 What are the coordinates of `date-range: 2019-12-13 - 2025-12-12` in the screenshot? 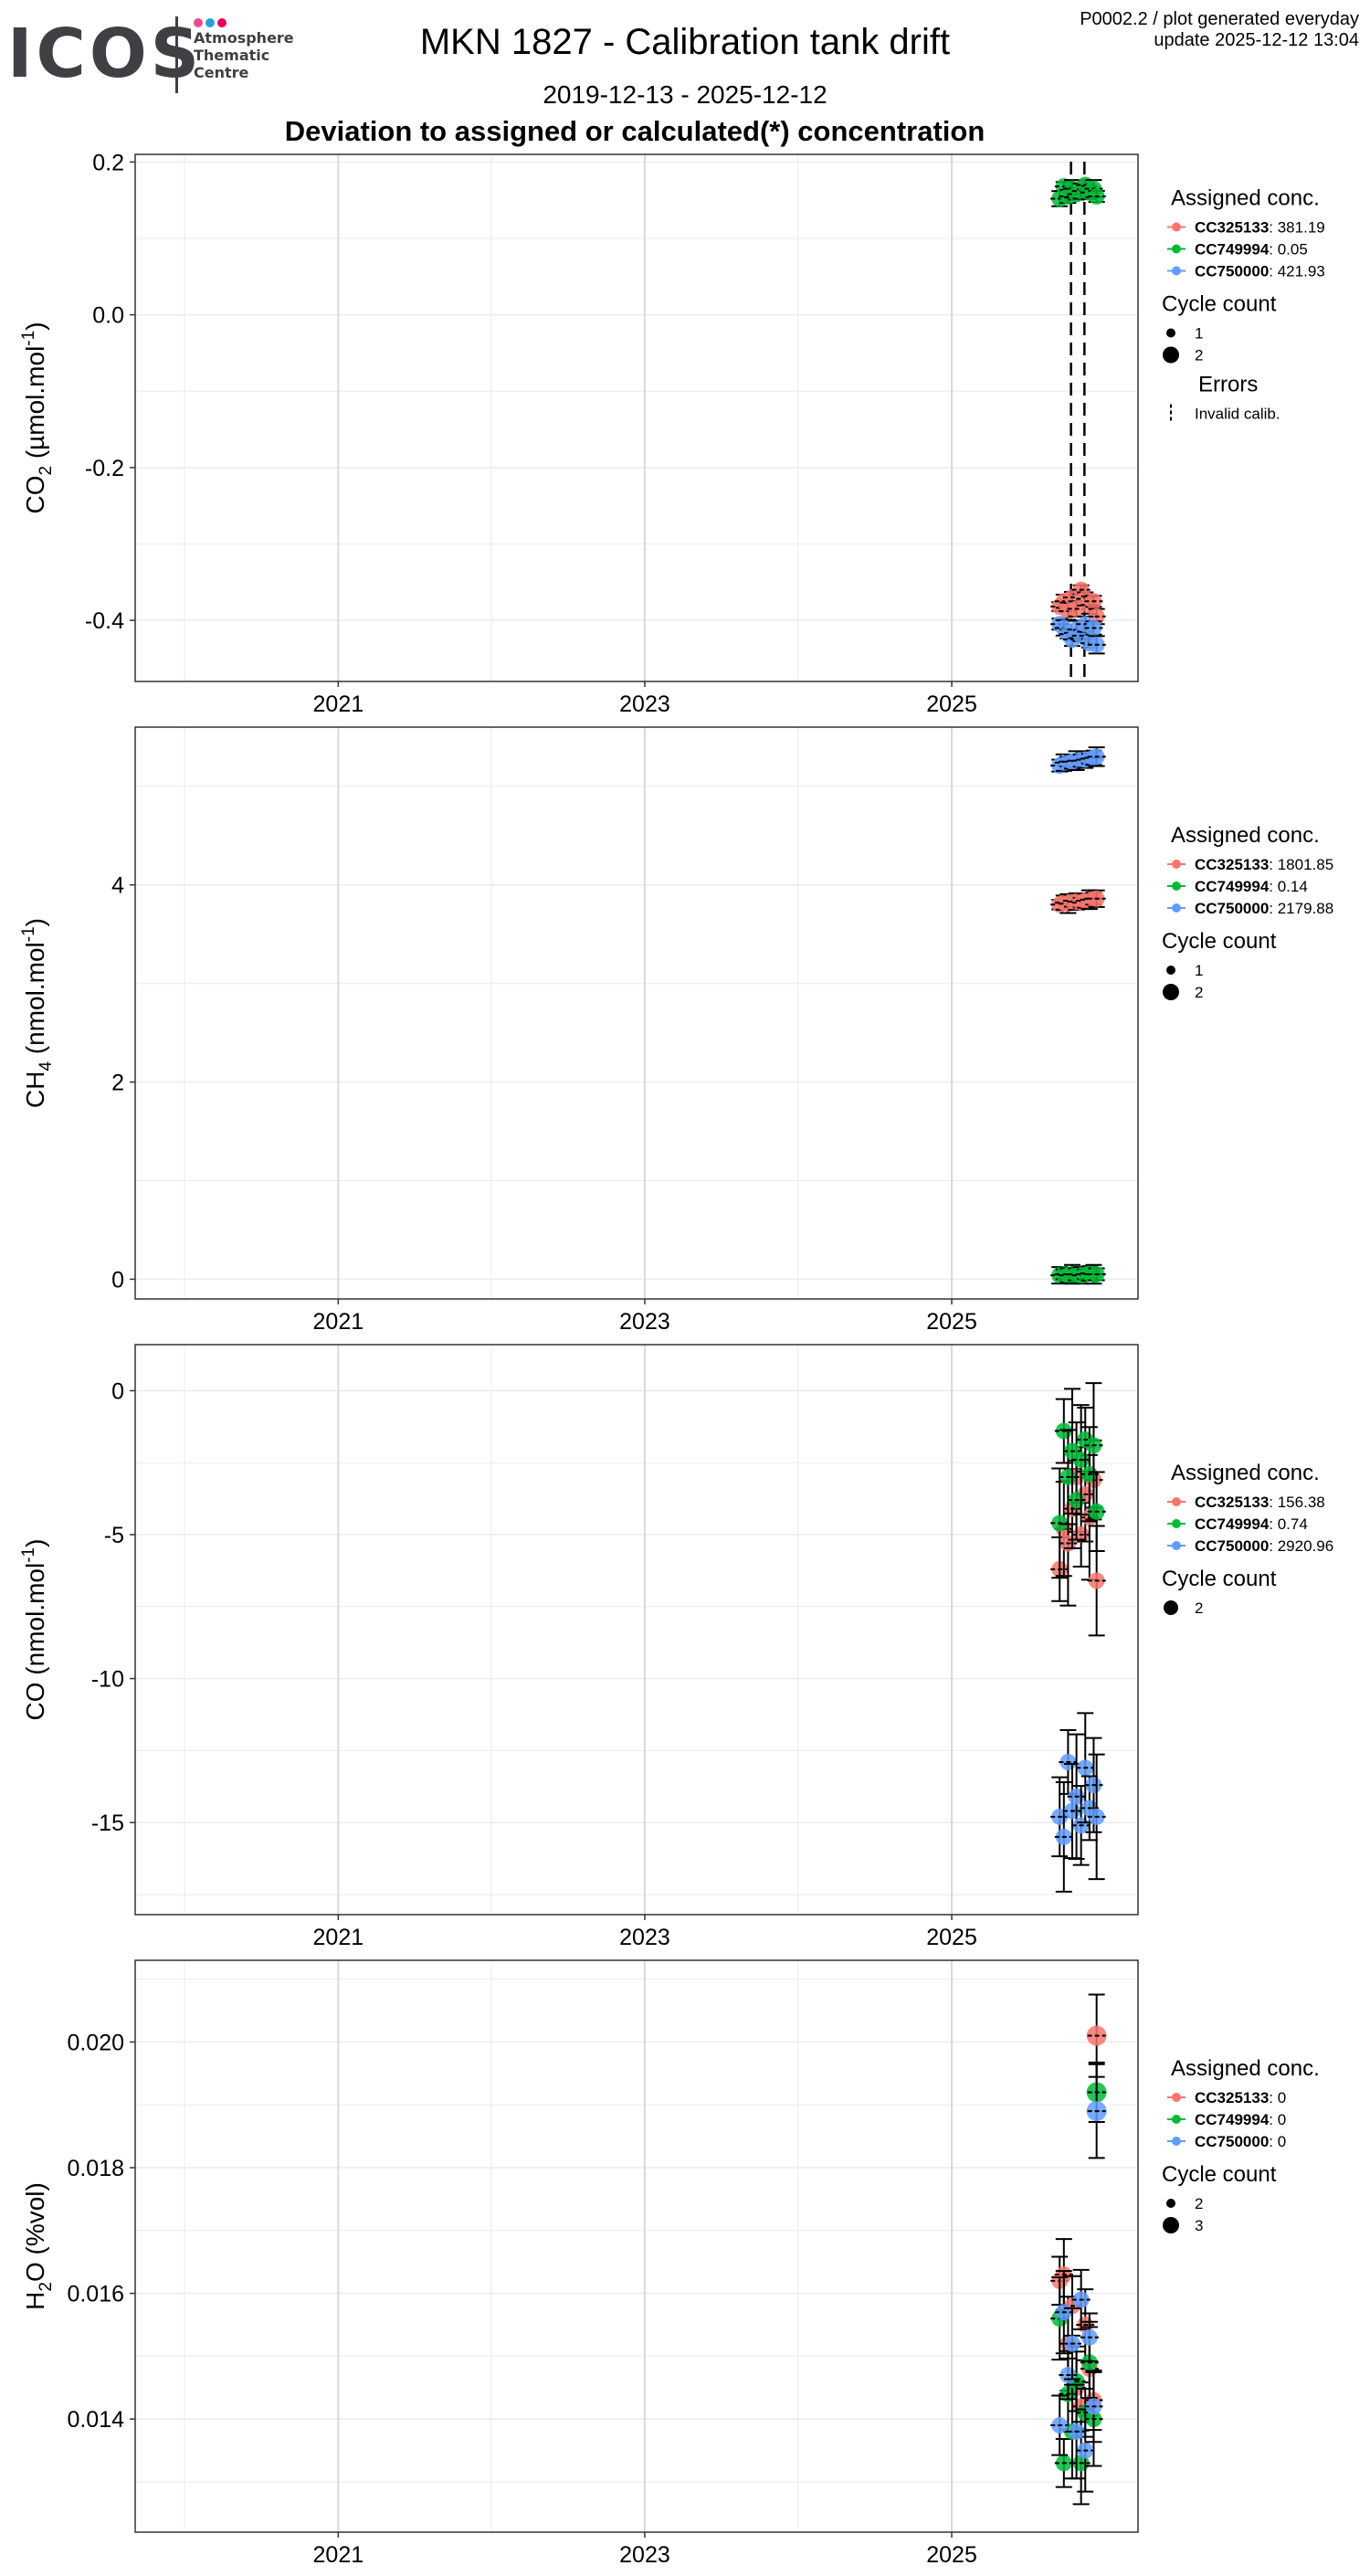 It's located at (685, 95).